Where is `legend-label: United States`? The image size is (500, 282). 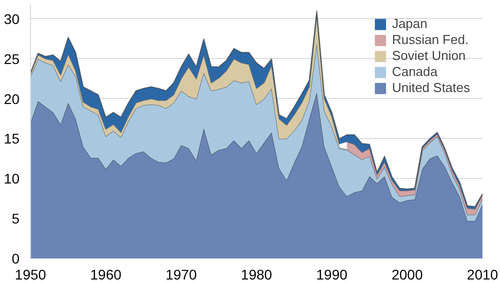 legend-label: United States is located at coordinates (431, 87).